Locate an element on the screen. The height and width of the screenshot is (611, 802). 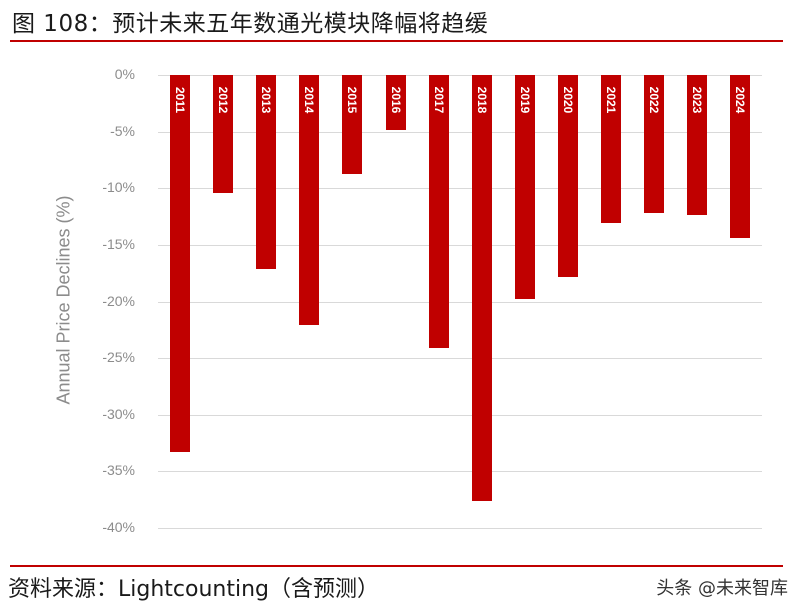
bar-category-label: 2011 is located at coordinates (180, 100).